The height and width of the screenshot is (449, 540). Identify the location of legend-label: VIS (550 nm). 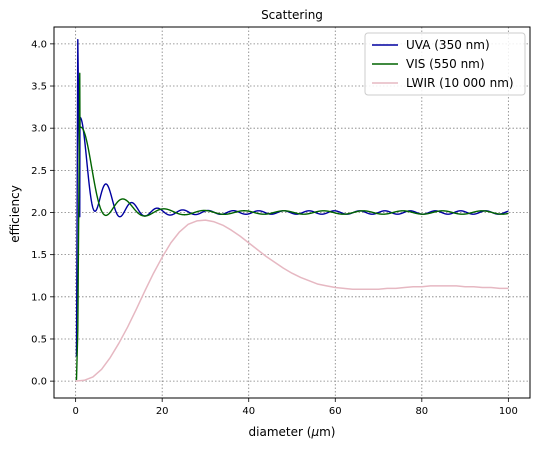
(445, 64).